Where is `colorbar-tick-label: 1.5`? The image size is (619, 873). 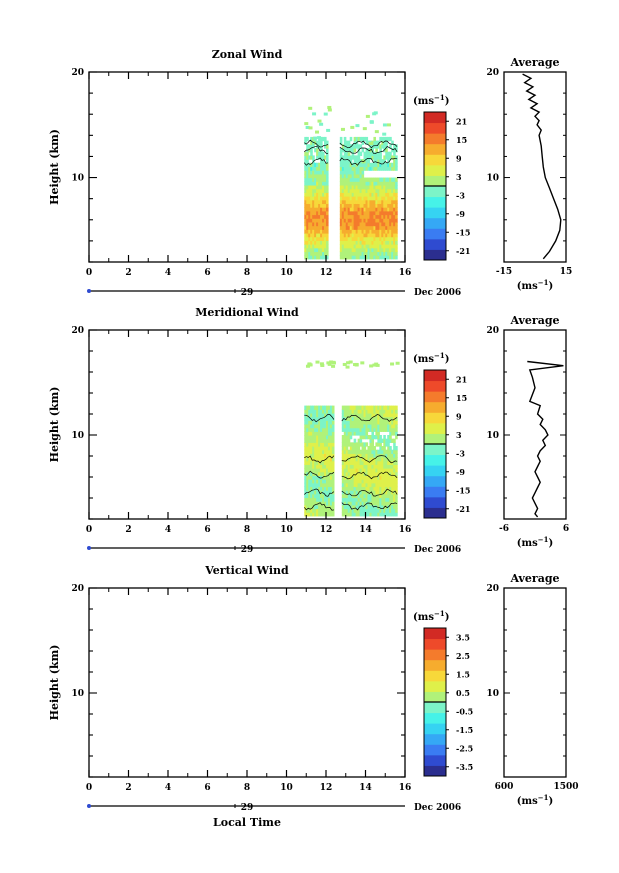 colorbar-tick-label: 1.5 is located at coordinates (463, 674).